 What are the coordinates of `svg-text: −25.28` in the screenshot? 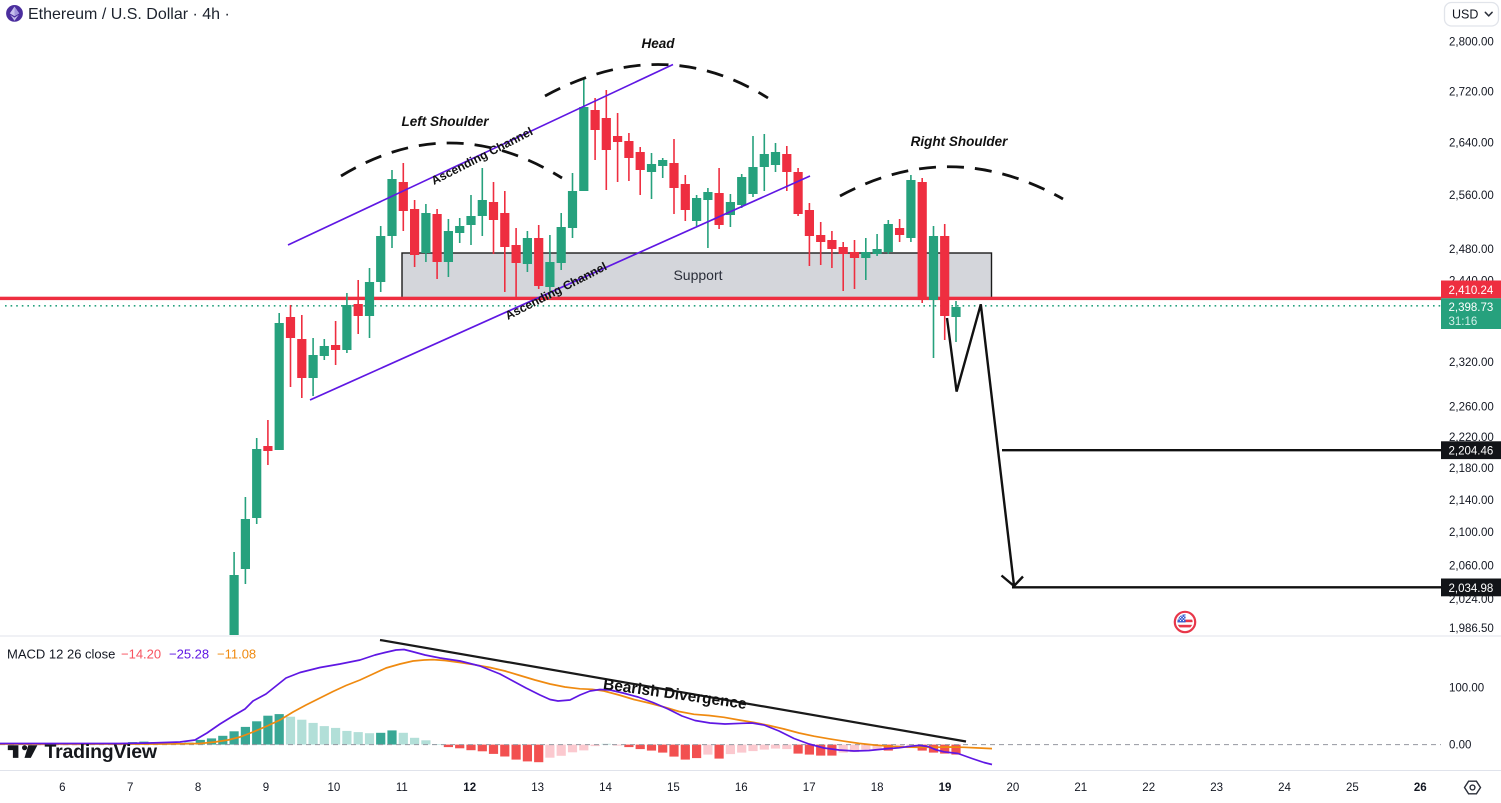 It's located at (189, 654).